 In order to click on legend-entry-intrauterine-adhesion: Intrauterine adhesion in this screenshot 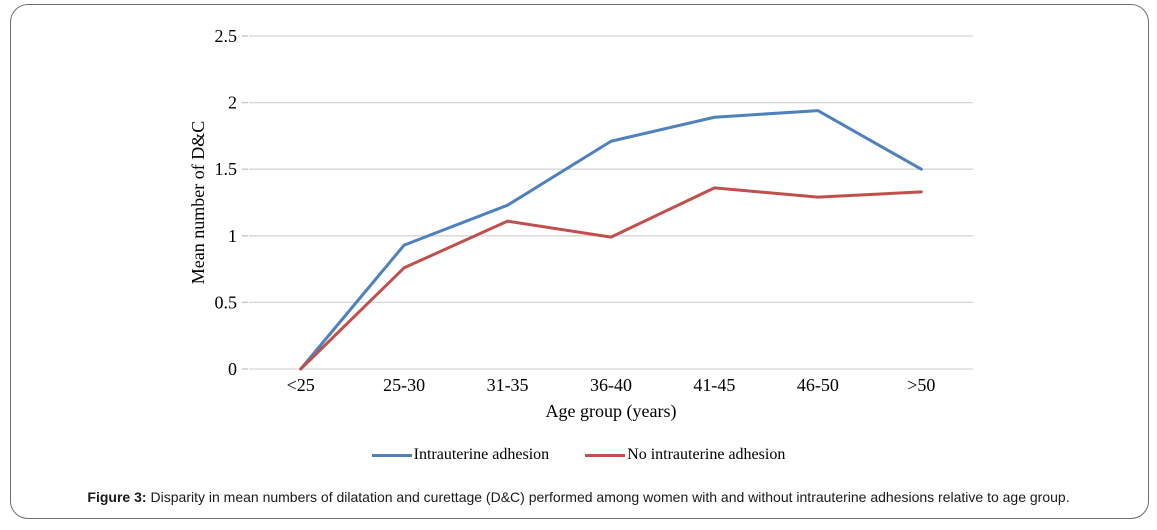, I will do `click(460, 455)`.